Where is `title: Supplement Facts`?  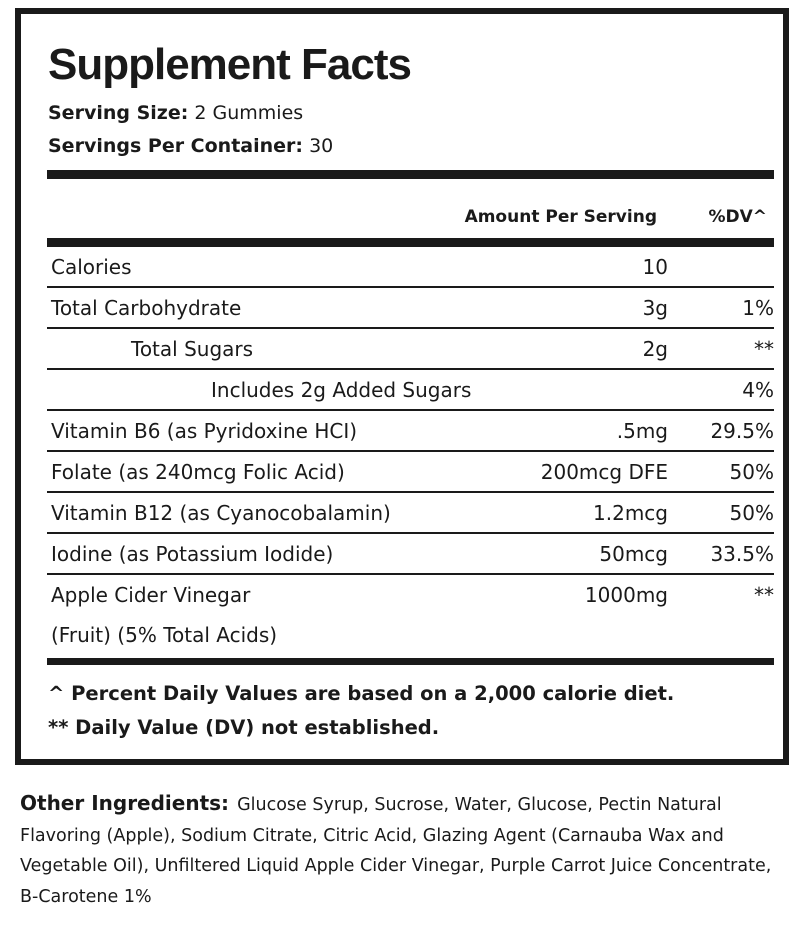
title: Supplement Facts is located at coordinates (230, 64).